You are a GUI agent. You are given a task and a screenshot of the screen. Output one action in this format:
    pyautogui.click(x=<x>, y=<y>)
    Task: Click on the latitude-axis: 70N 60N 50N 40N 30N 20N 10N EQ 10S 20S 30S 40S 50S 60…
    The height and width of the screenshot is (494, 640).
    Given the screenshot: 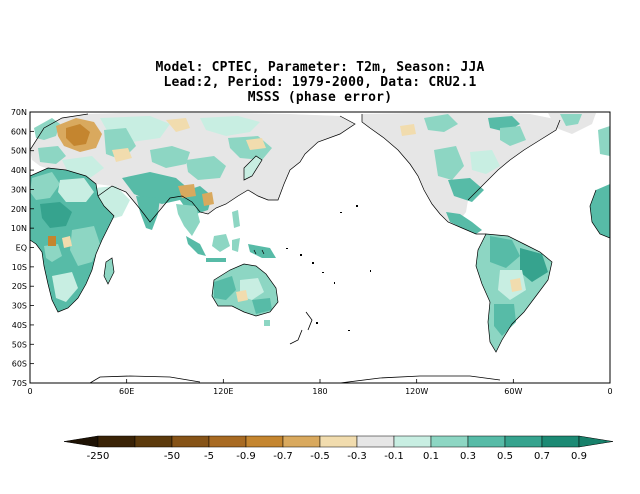 What is the action you would take?
    pyautogui.click(x=22, y=248)
    